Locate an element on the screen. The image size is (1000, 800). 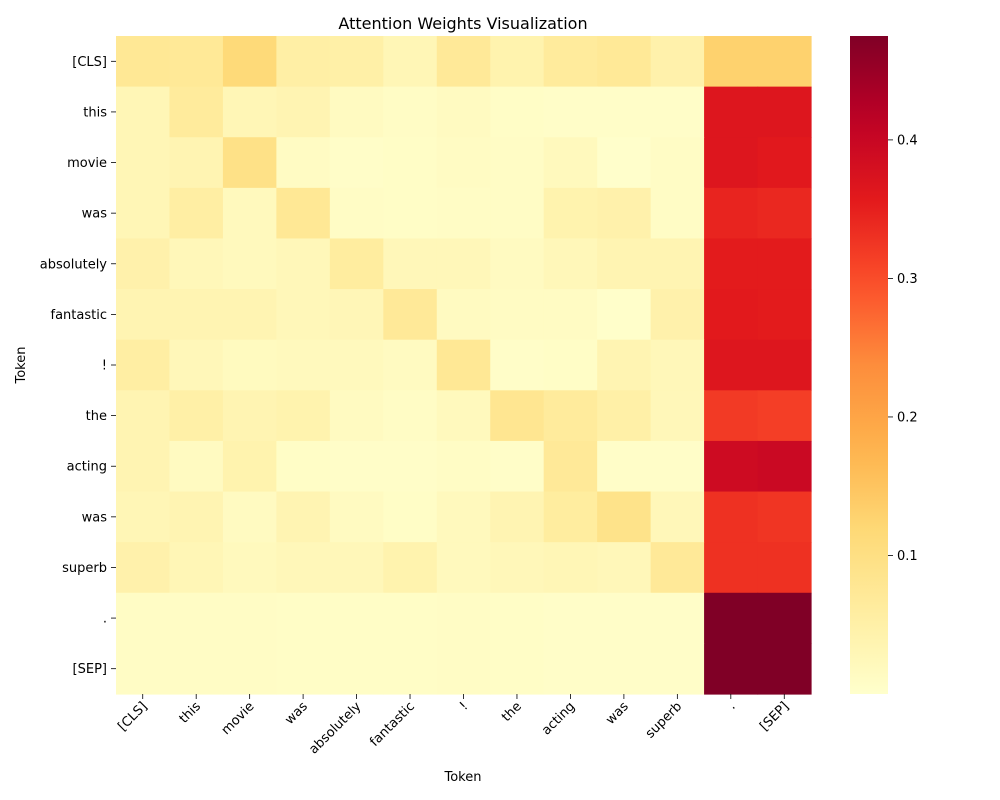
x-tick-label: ! is located at coordinates (464, 706).